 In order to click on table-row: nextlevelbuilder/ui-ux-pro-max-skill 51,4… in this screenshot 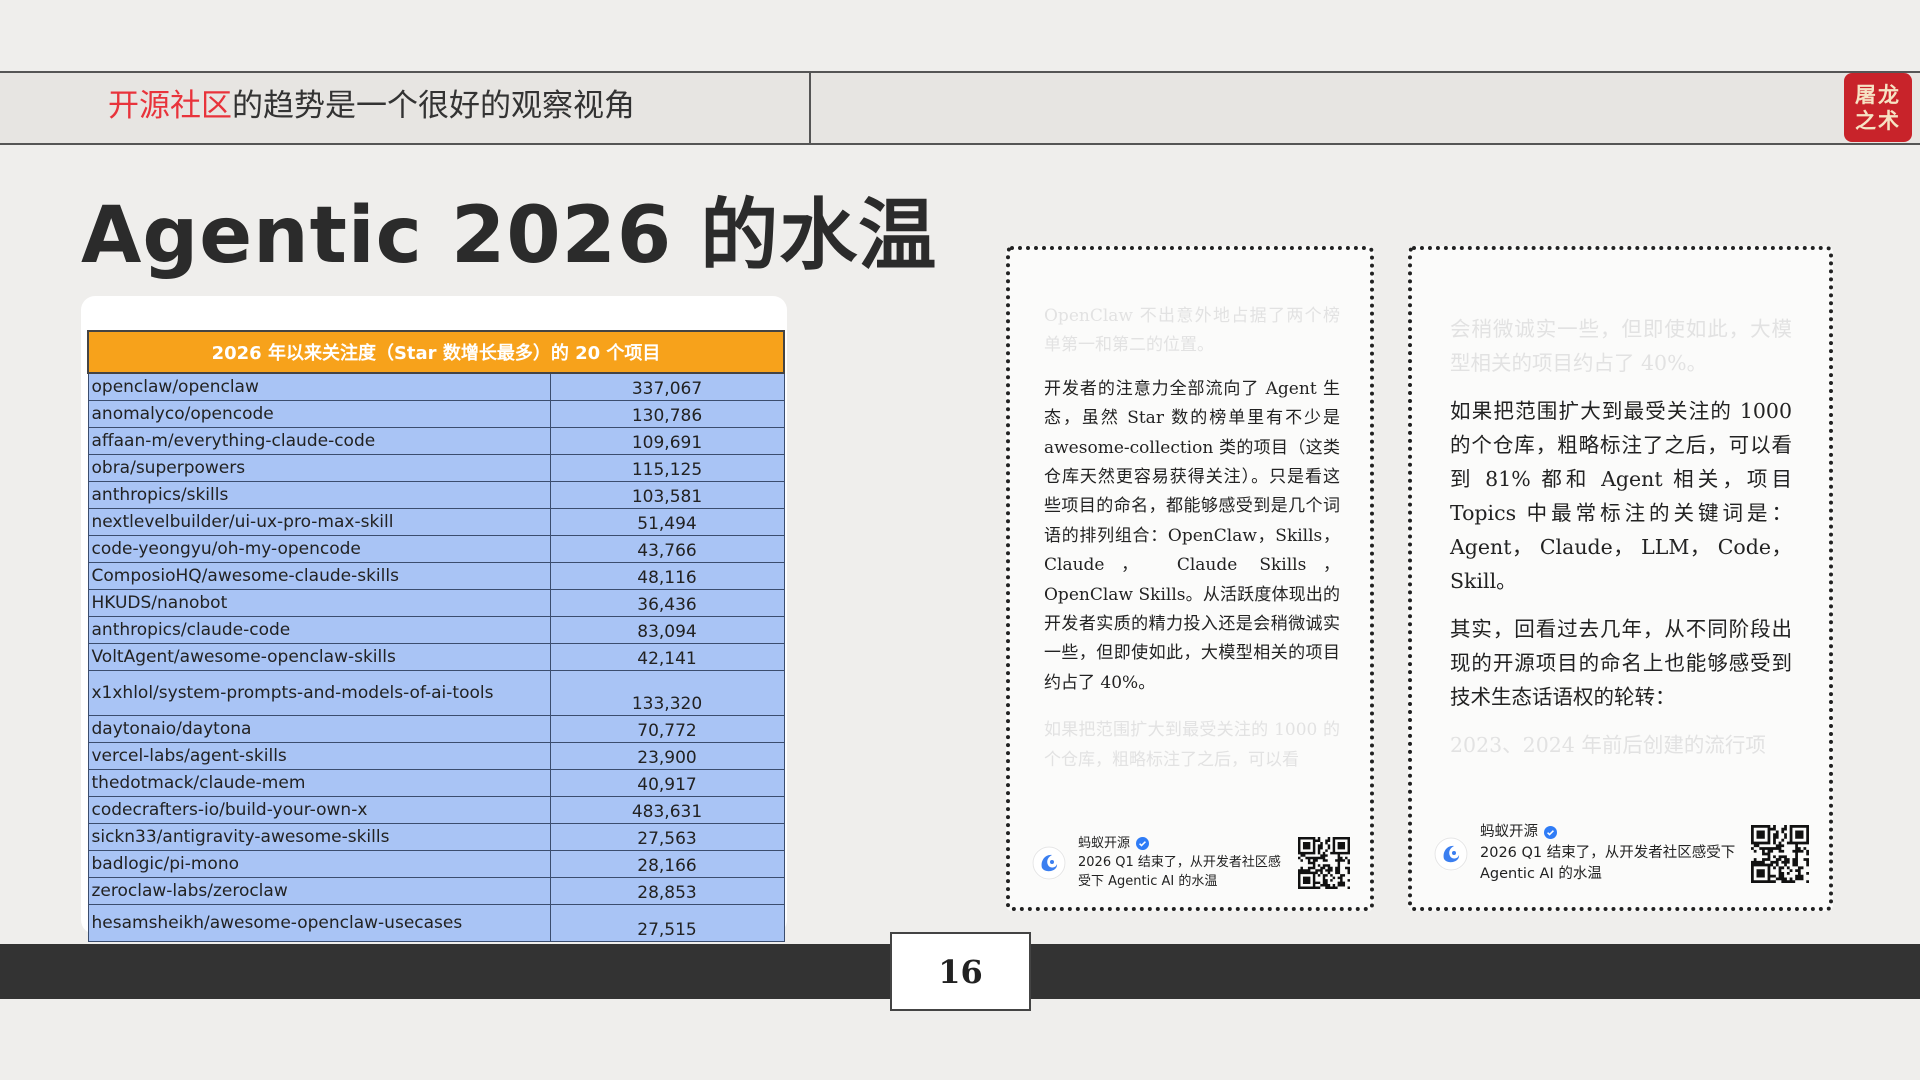, I will do `click(436, 522)`.